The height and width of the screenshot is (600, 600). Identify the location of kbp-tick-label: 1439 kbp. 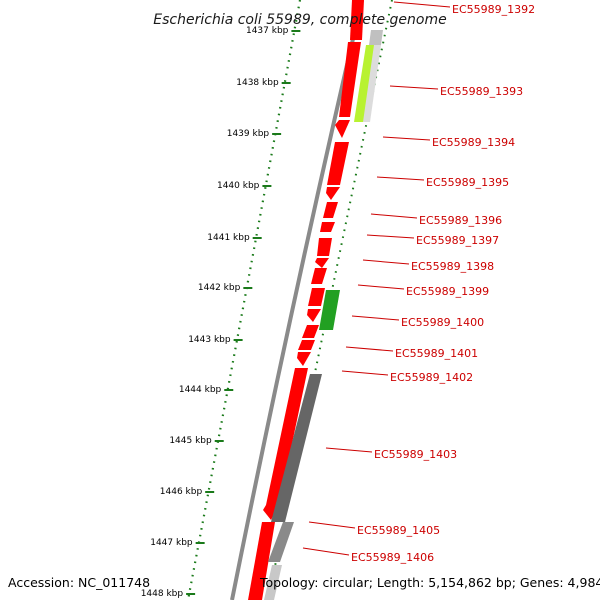
(248, 134).